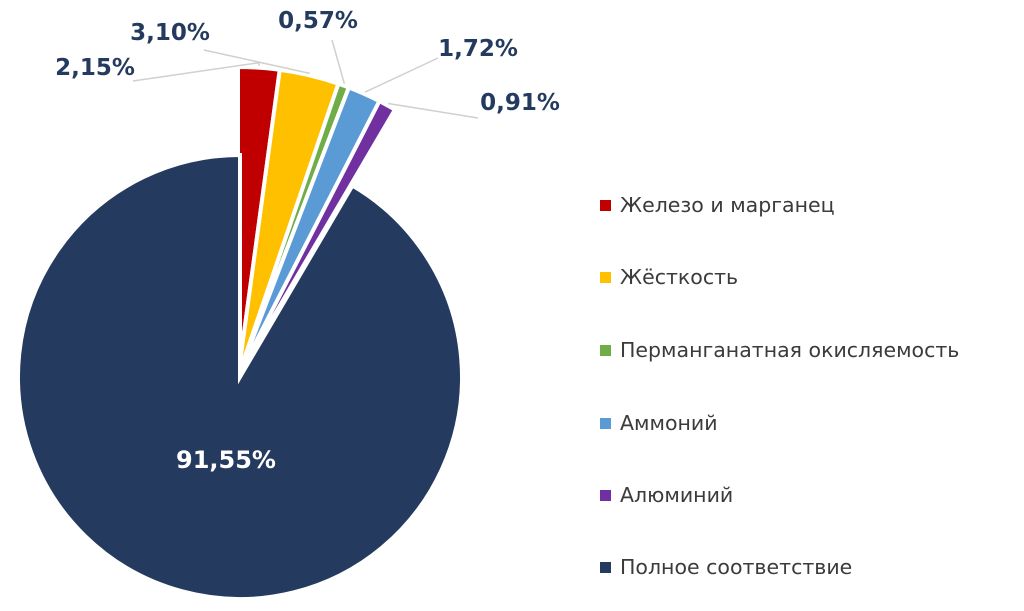 Image resolution: width=1024 pixels, height=611 pixels. What do you see at coordinates (727, 205) in the screenshot?
I see `legend-label: Железо и марганец` at bounding box center [727, 205].